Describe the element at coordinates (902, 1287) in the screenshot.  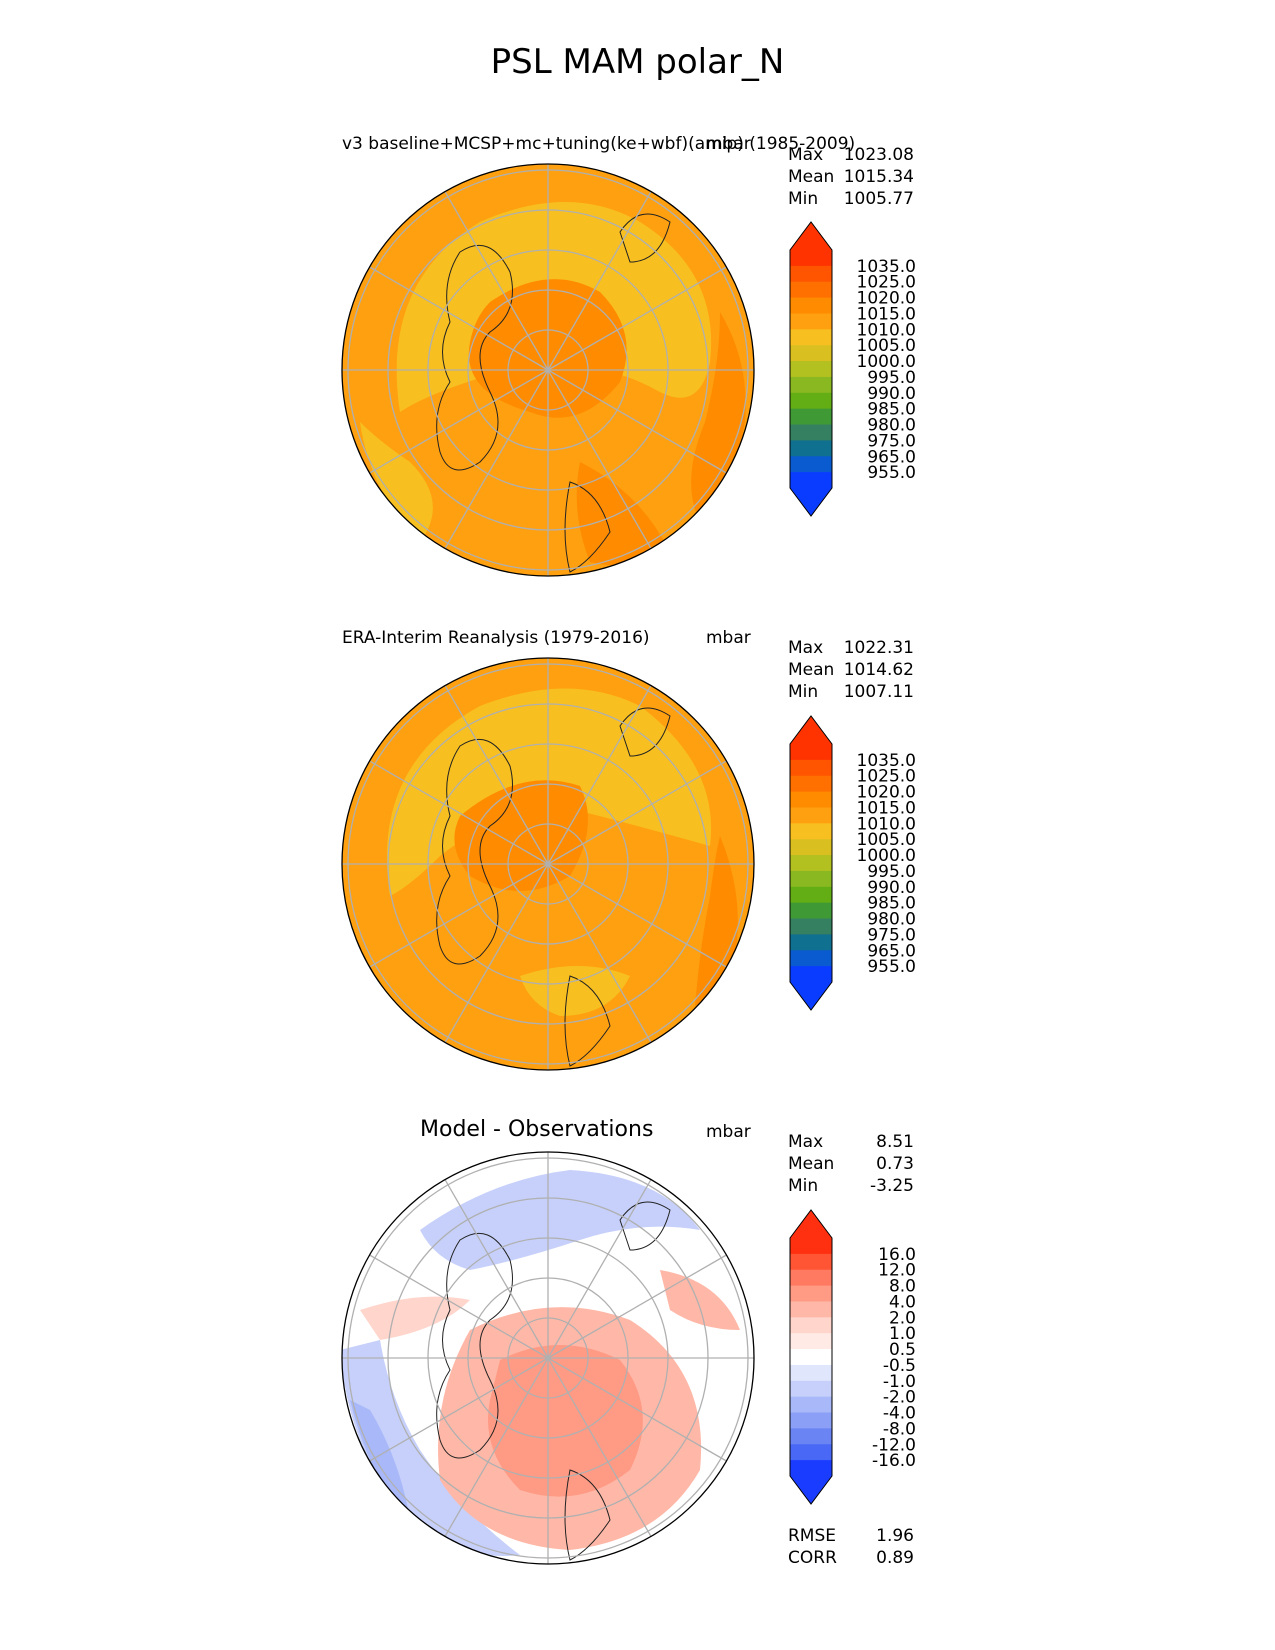
I see `colorbar-tick-label: 8.0` at that location.